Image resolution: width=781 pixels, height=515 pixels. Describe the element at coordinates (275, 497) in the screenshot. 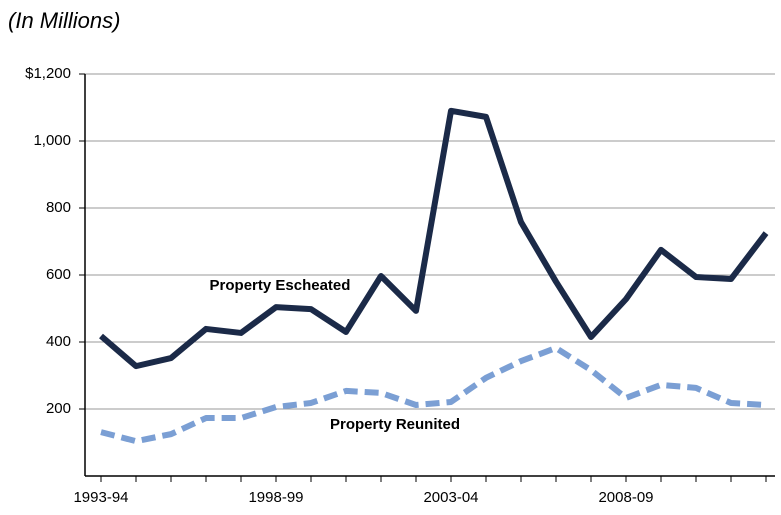

I see `x-tick-label: 1998-99` at that location.